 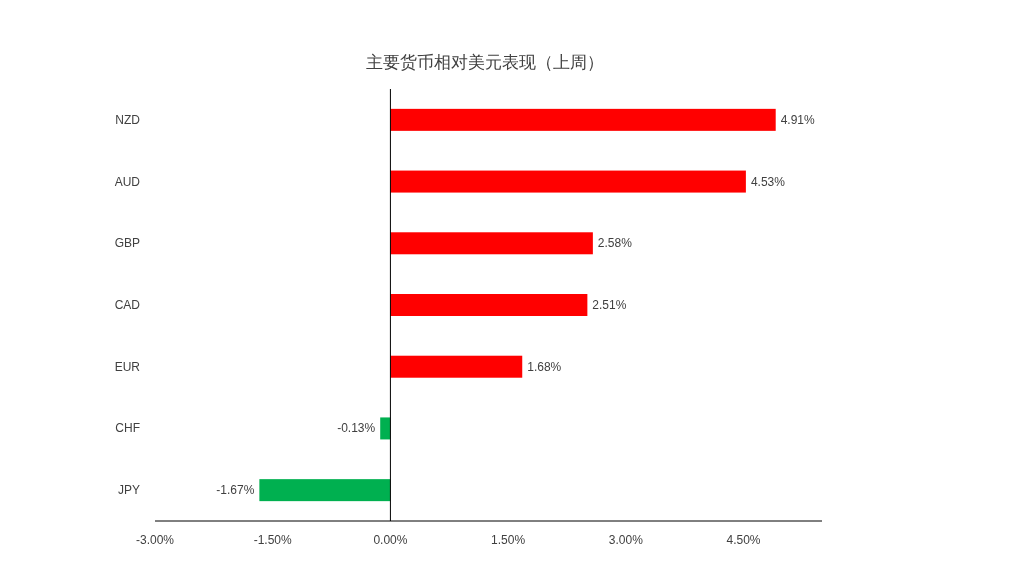 What do you see at coordinates (508, 540) in the screenshot?
I see `x-tick-label: 1.50%` at bounding box center [508, 540].